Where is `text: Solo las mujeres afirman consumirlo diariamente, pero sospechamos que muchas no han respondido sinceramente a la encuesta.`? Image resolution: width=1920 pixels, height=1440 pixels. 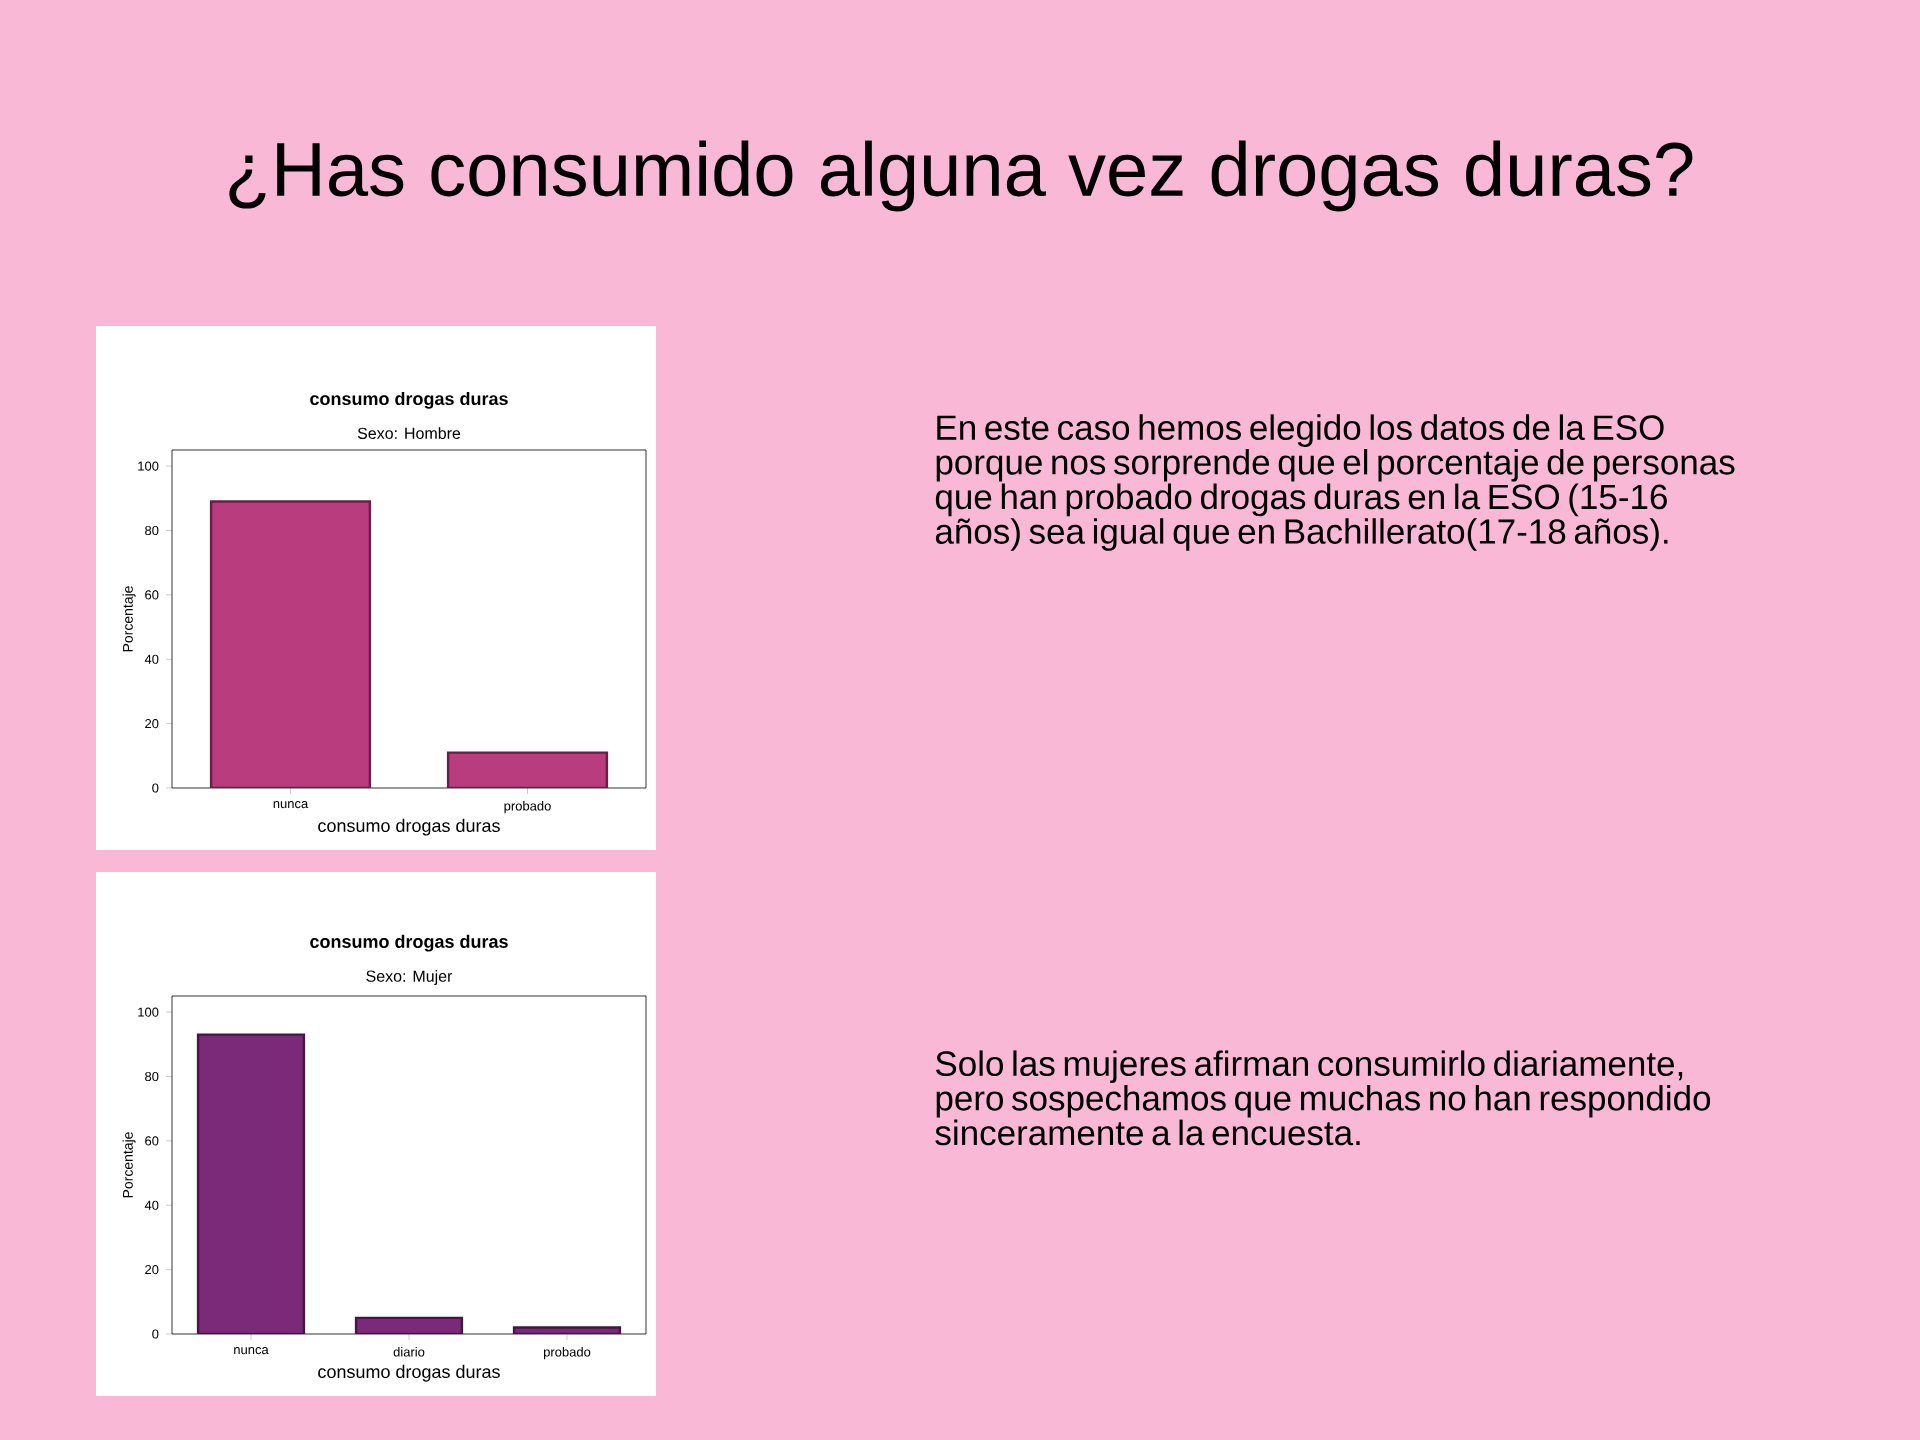 text: Solo las mujeres afirman consumirlo diariamente, pero sospechamos que muchas no han respondido sinceramente a la encuesta. is located at coordinates (1323, 1098).